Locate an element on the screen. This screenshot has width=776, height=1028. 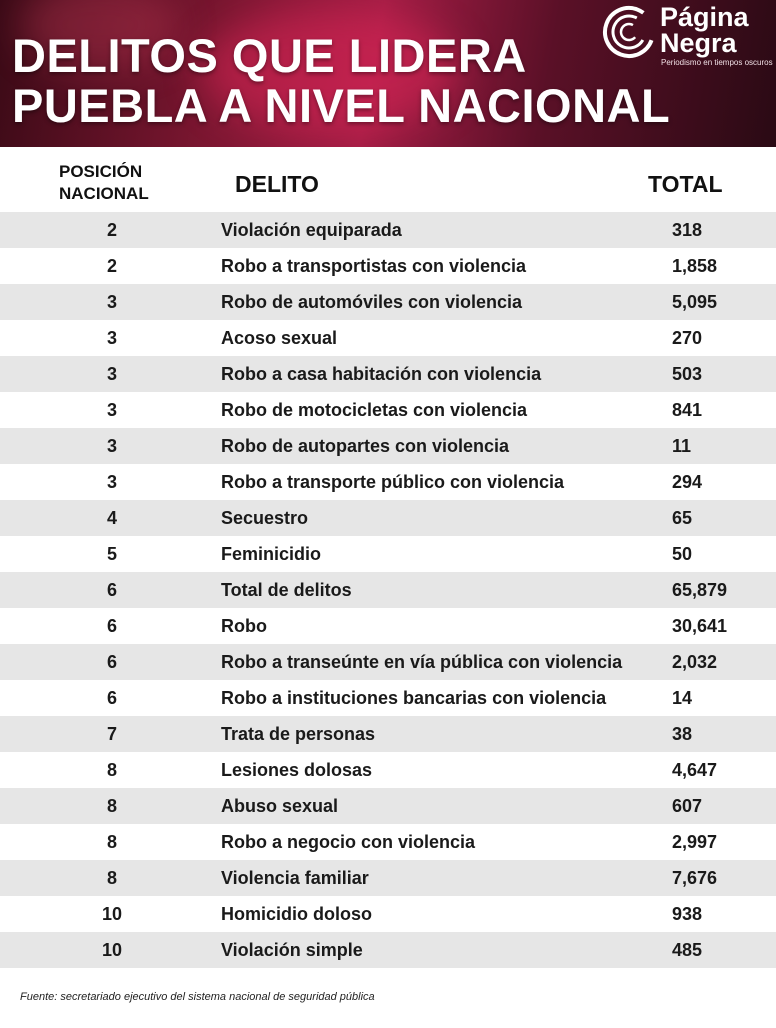
logo-icon is located at coordinates (629, 32).